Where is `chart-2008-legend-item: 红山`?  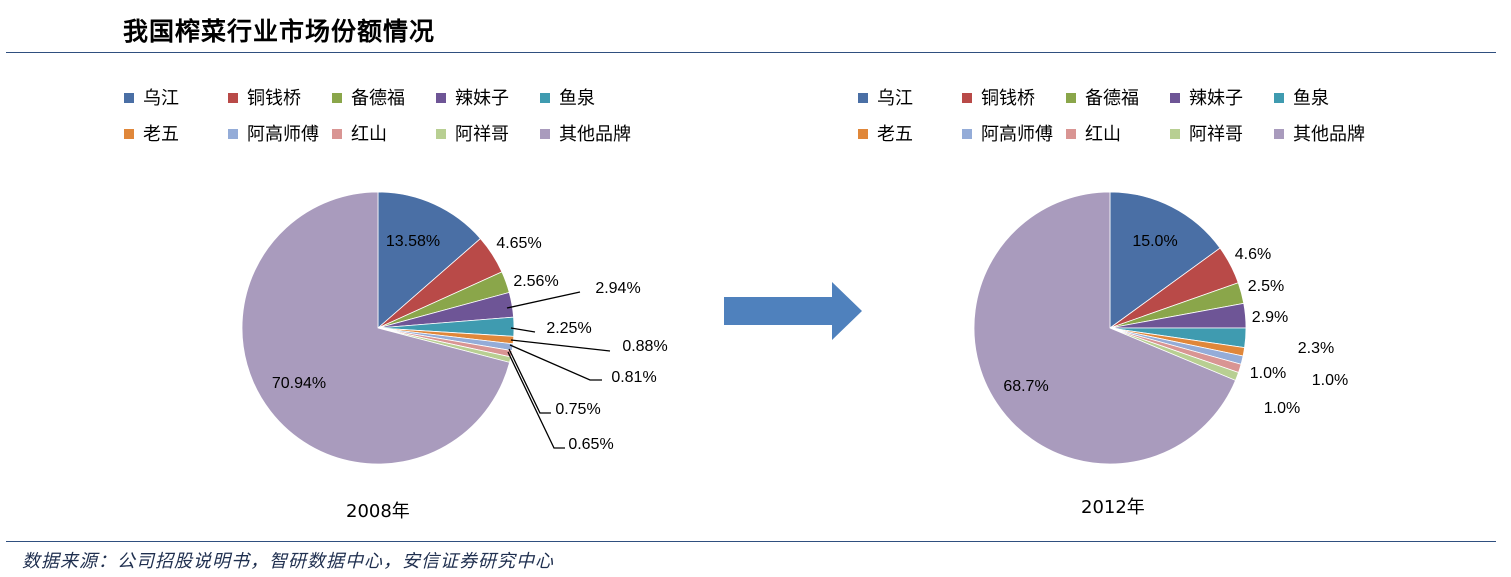
chart-2008-legend-item: 红山 is located at coordinates (359, 133).